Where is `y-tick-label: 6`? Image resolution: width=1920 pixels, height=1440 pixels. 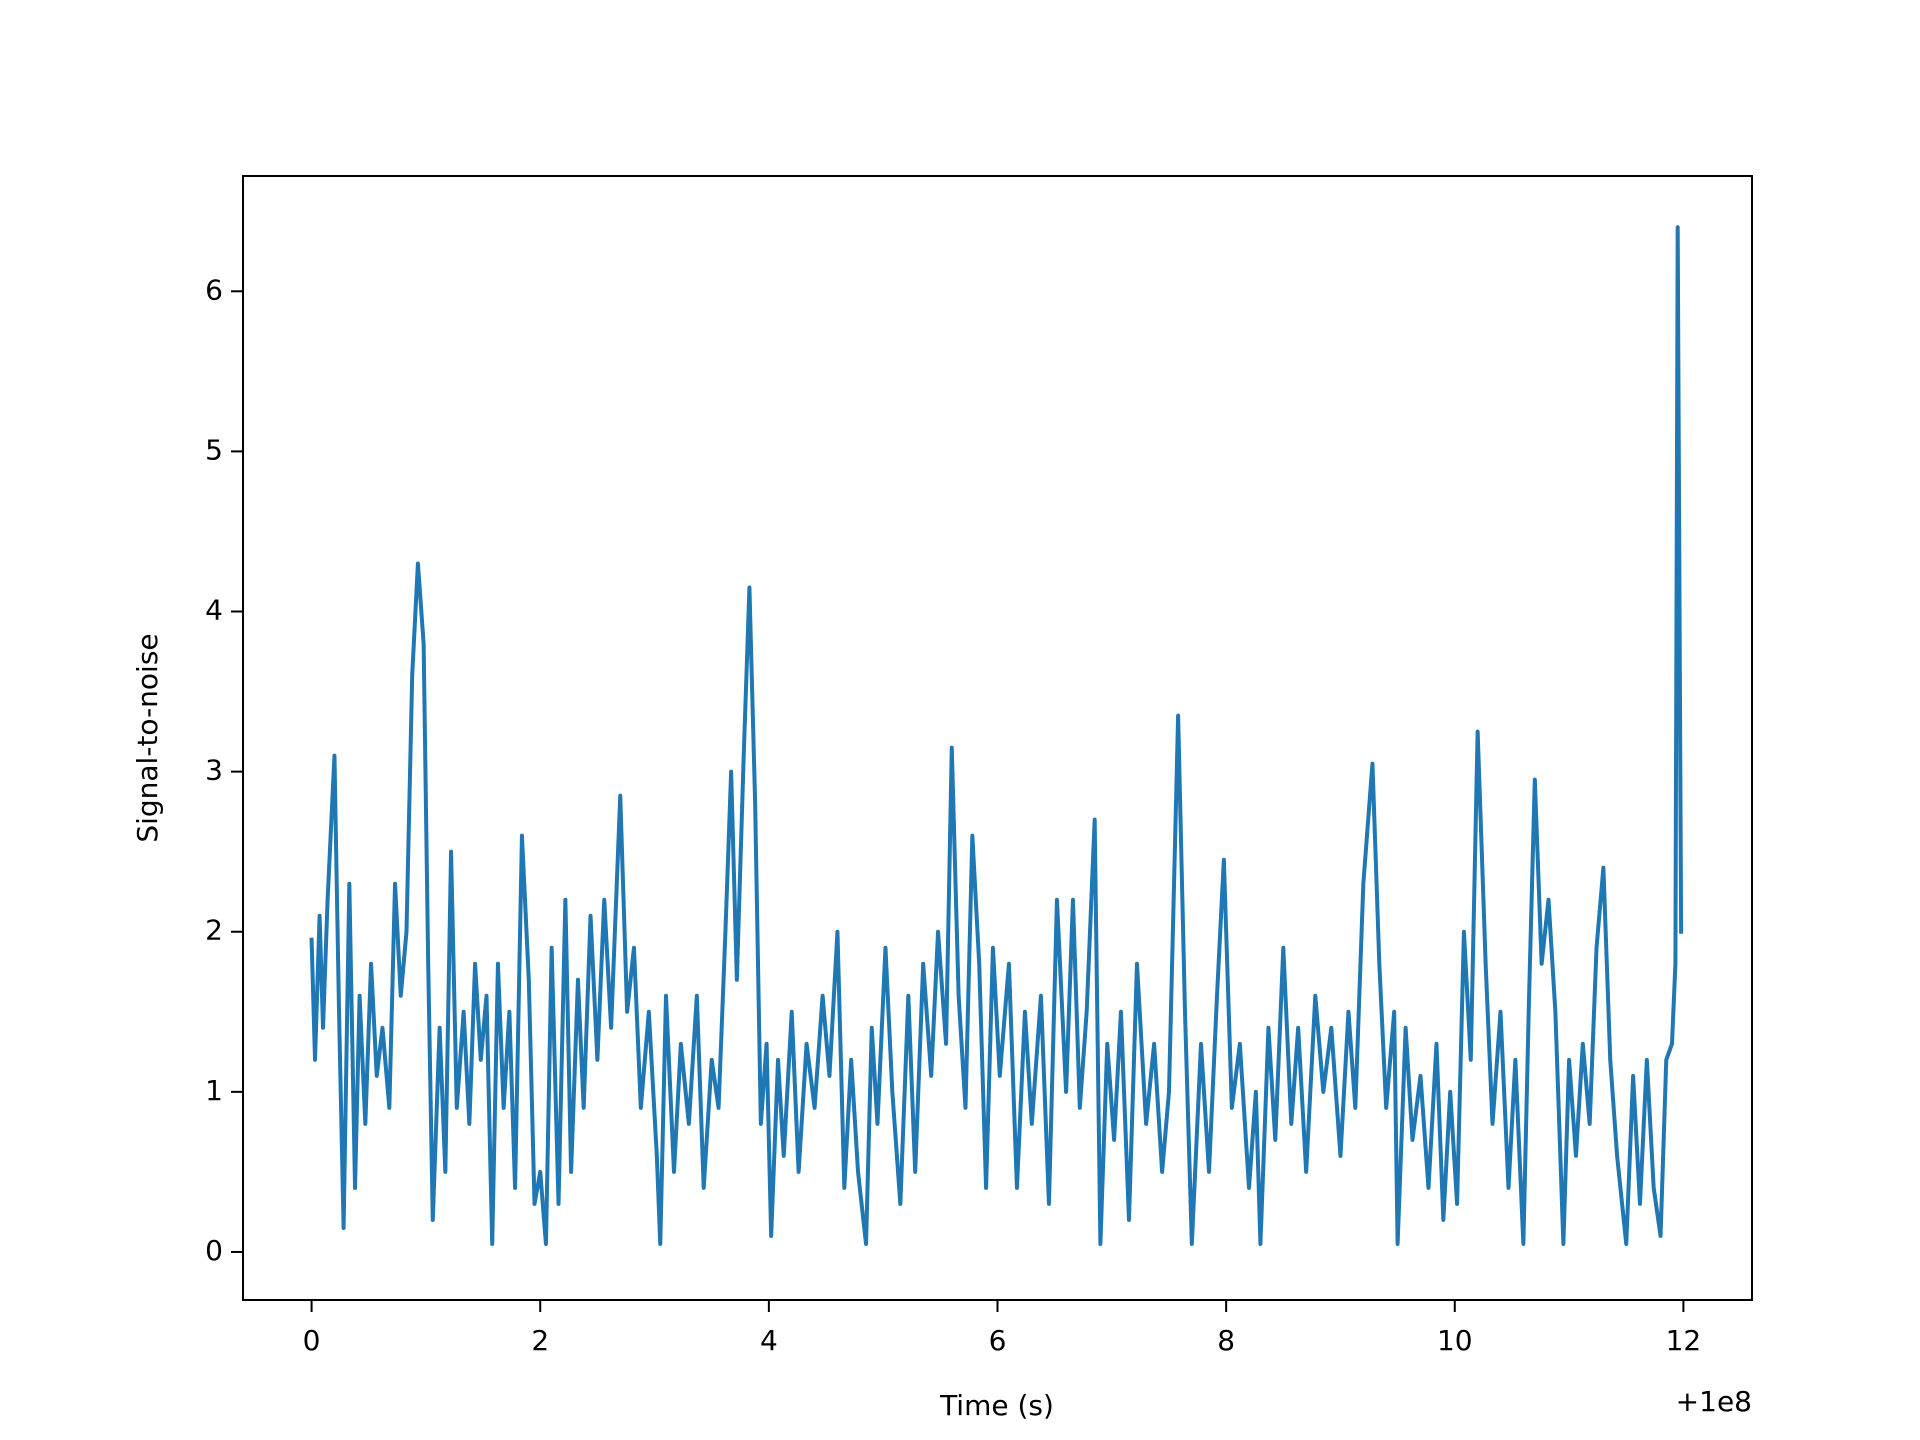
y-tick-label: 6 is located at coordinates (214, 289).